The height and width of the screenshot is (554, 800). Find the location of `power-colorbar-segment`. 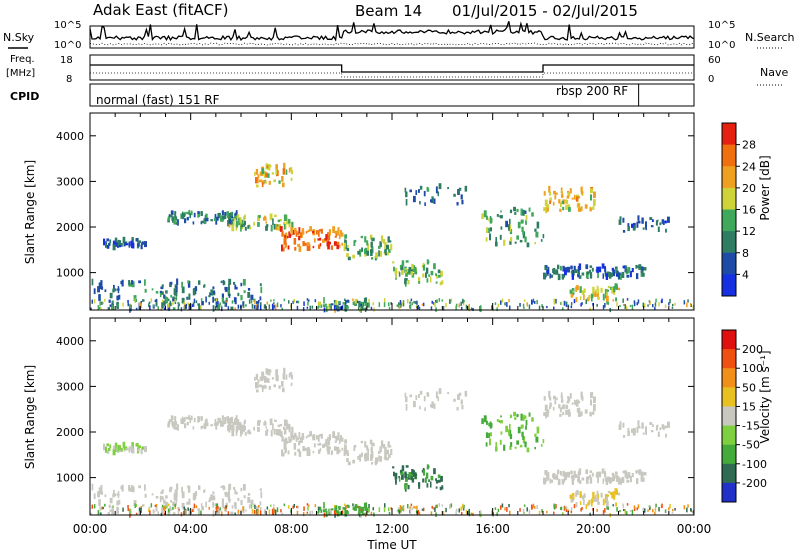

power-colorbar-segment is located at coordinates (729, 242).